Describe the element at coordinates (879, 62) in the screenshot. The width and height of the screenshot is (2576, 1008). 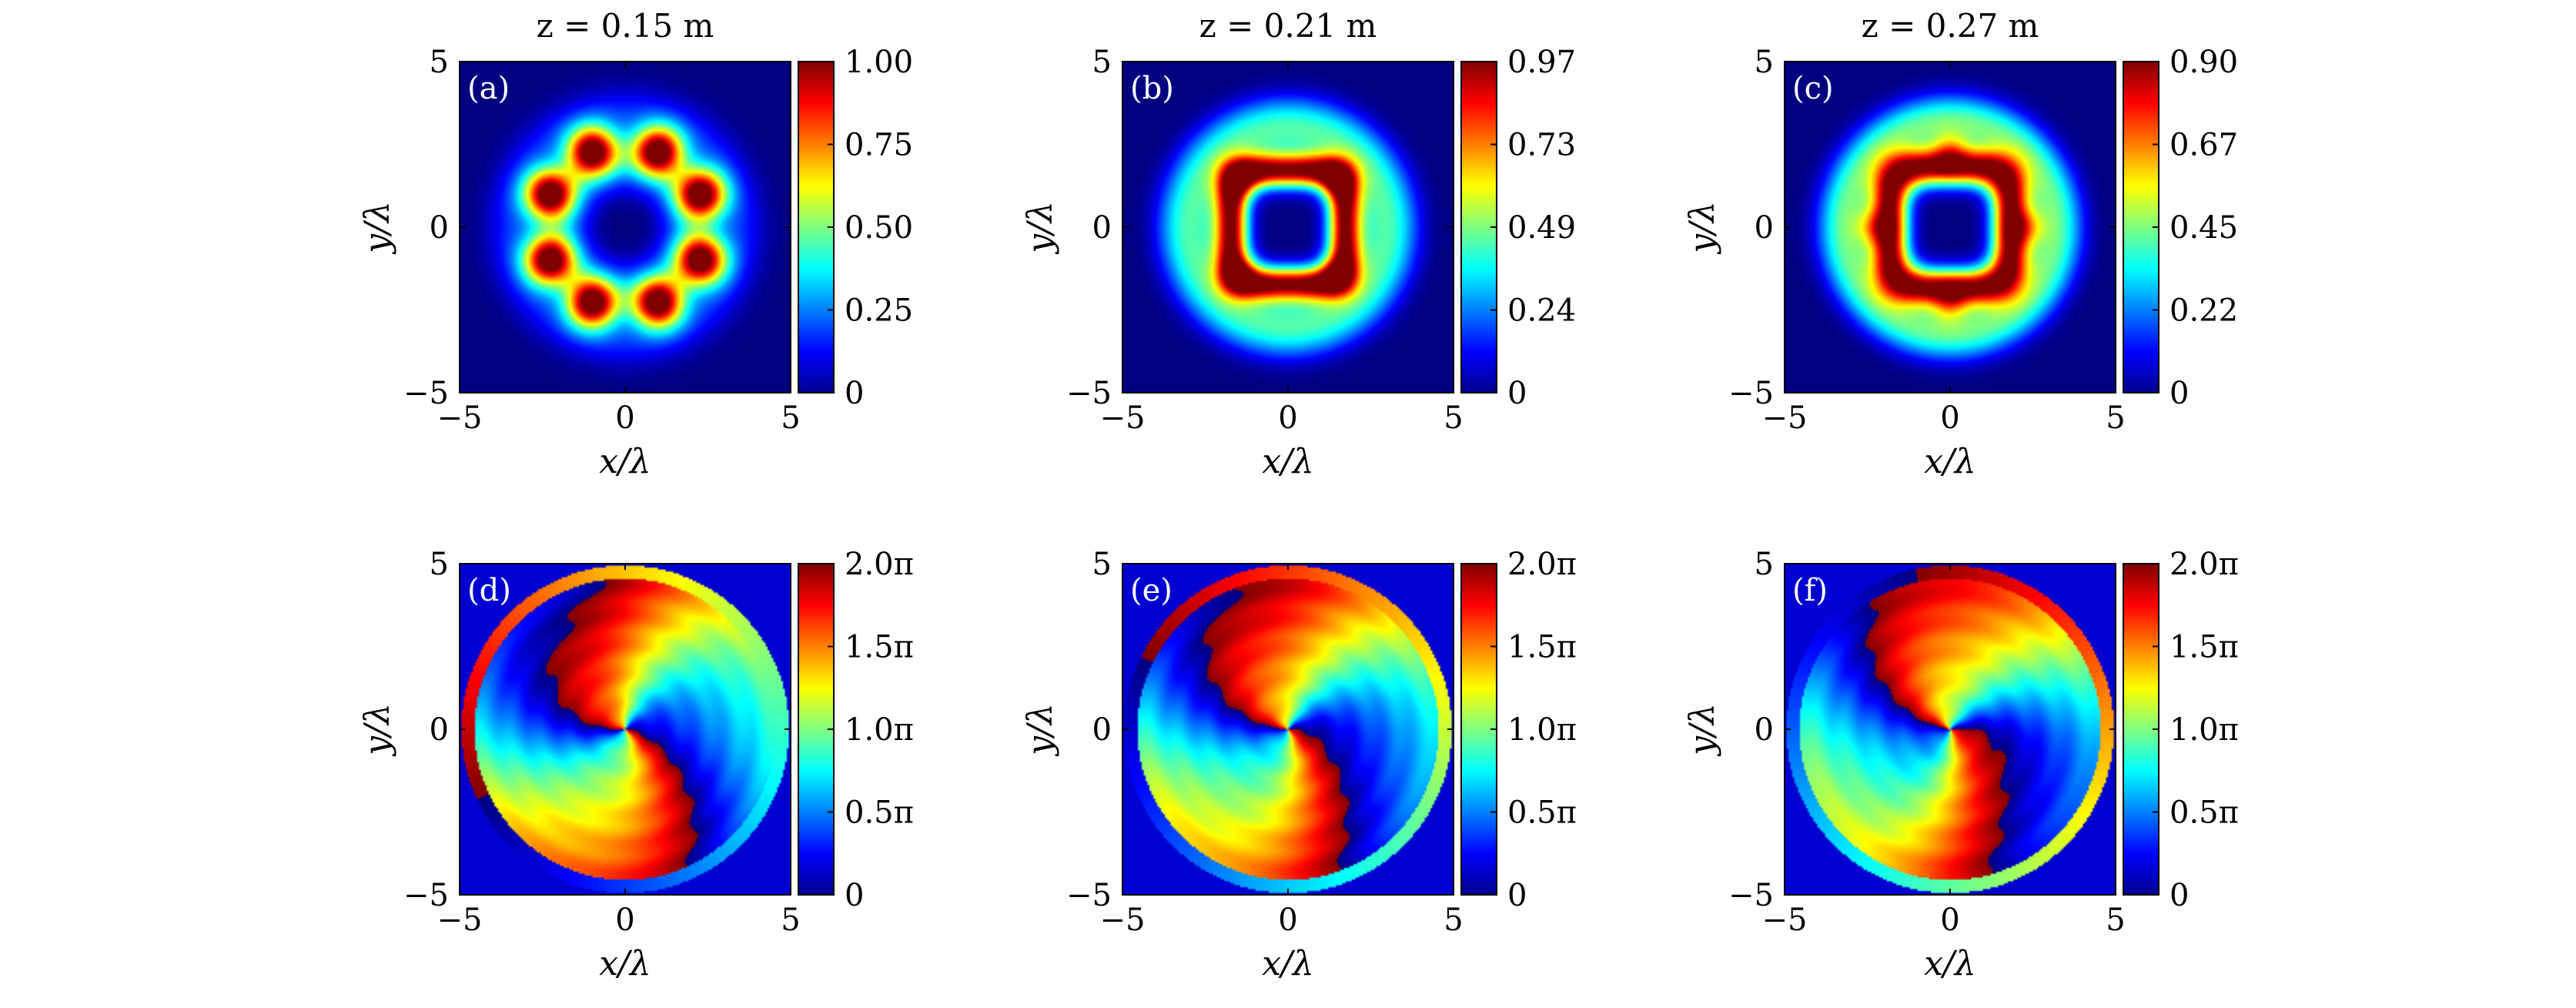
I see `colorbar-tick-label: 1.00` at that location.